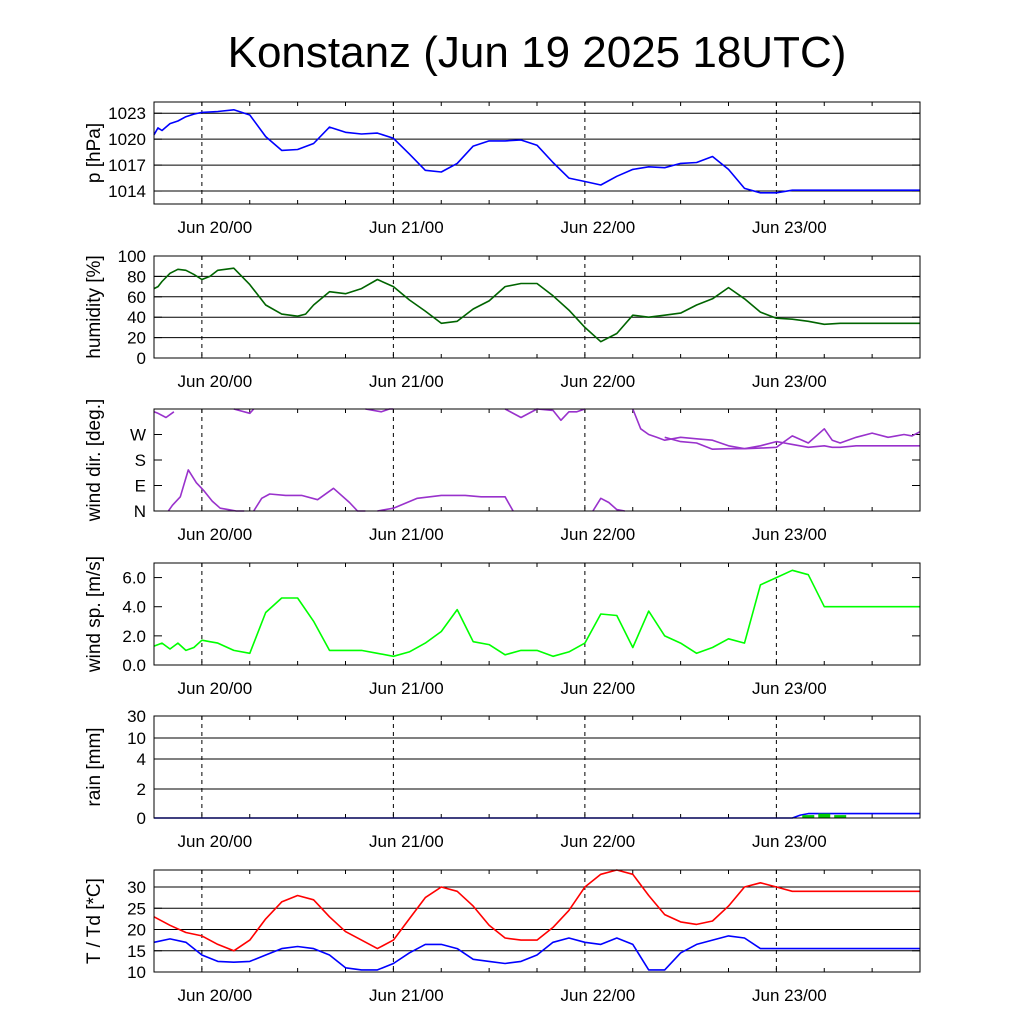  What do you see at coordinates (141, 789) in the screenshot?
I see `y-tick-label: 2` at bounding box center [141, 789].